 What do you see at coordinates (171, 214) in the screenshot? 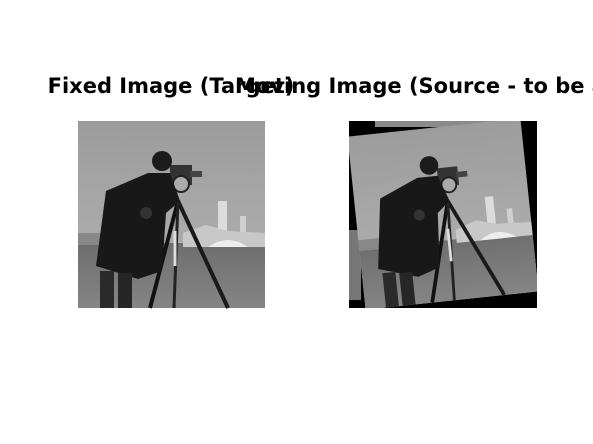
I see `fixed-image` at bounding box center [171, 214].